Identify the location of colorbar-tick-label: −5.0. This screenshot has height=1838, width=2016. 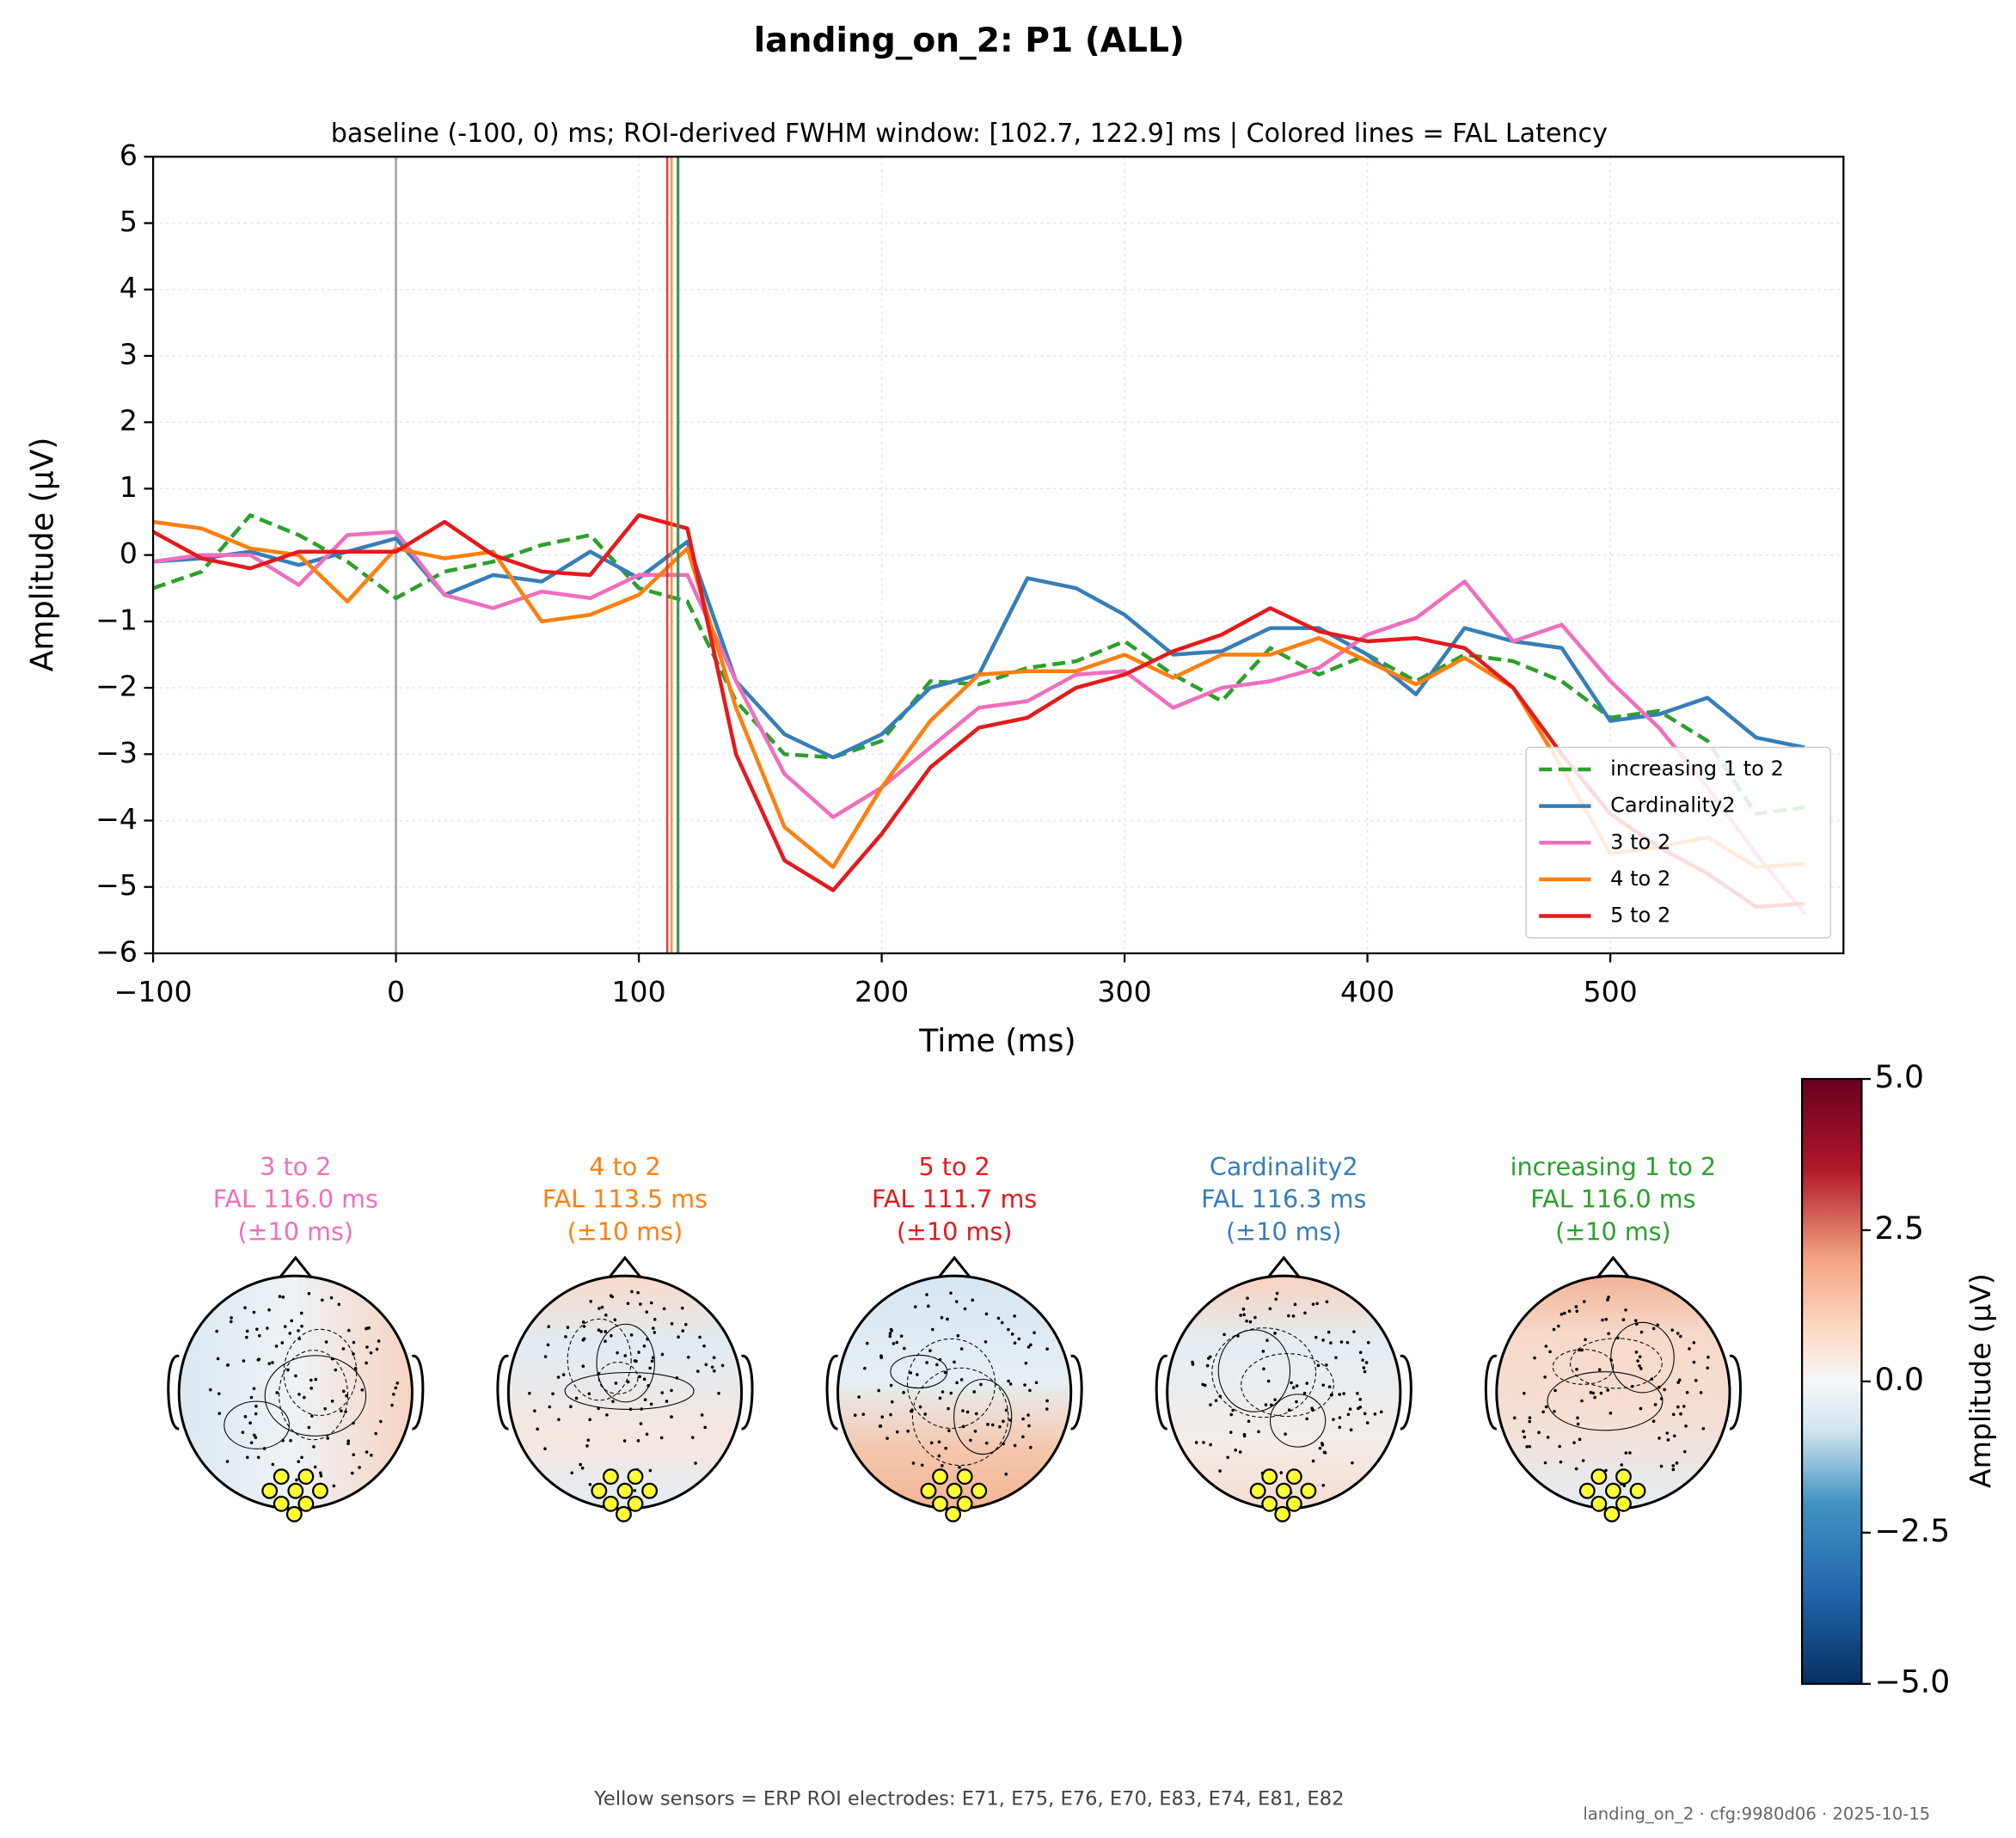
(1912, 1681).